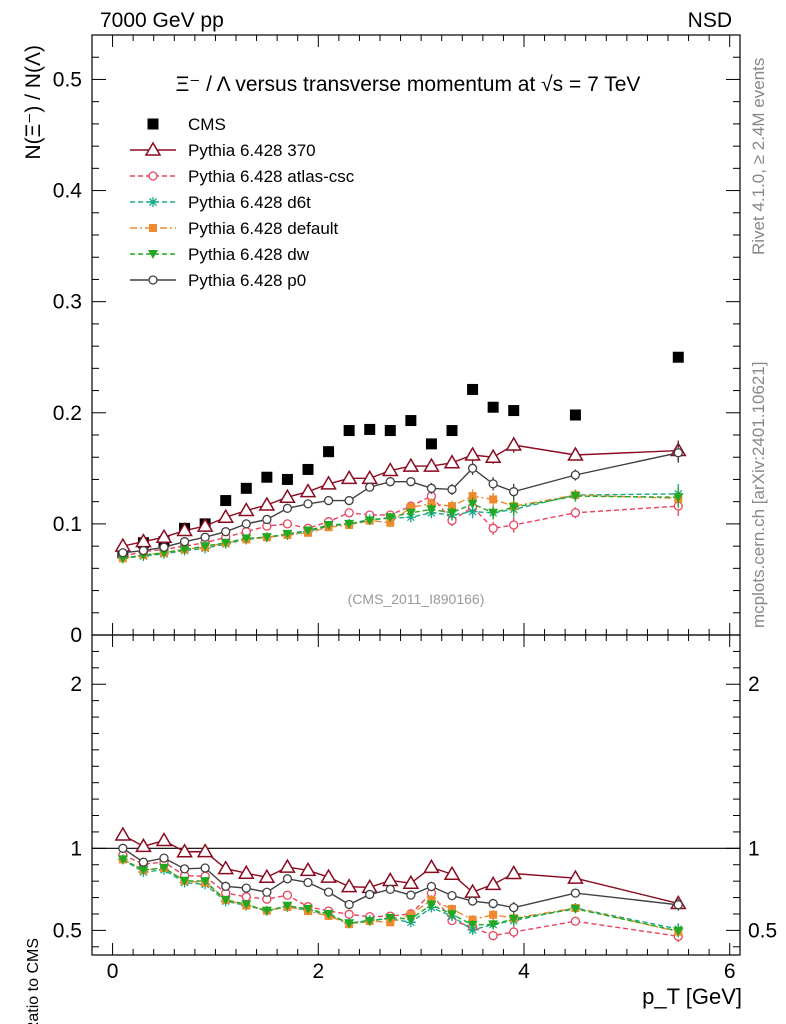  Describe the element at coordinates (76, 635) in the screenshot. I see `y-tick-label: 0` at that location.